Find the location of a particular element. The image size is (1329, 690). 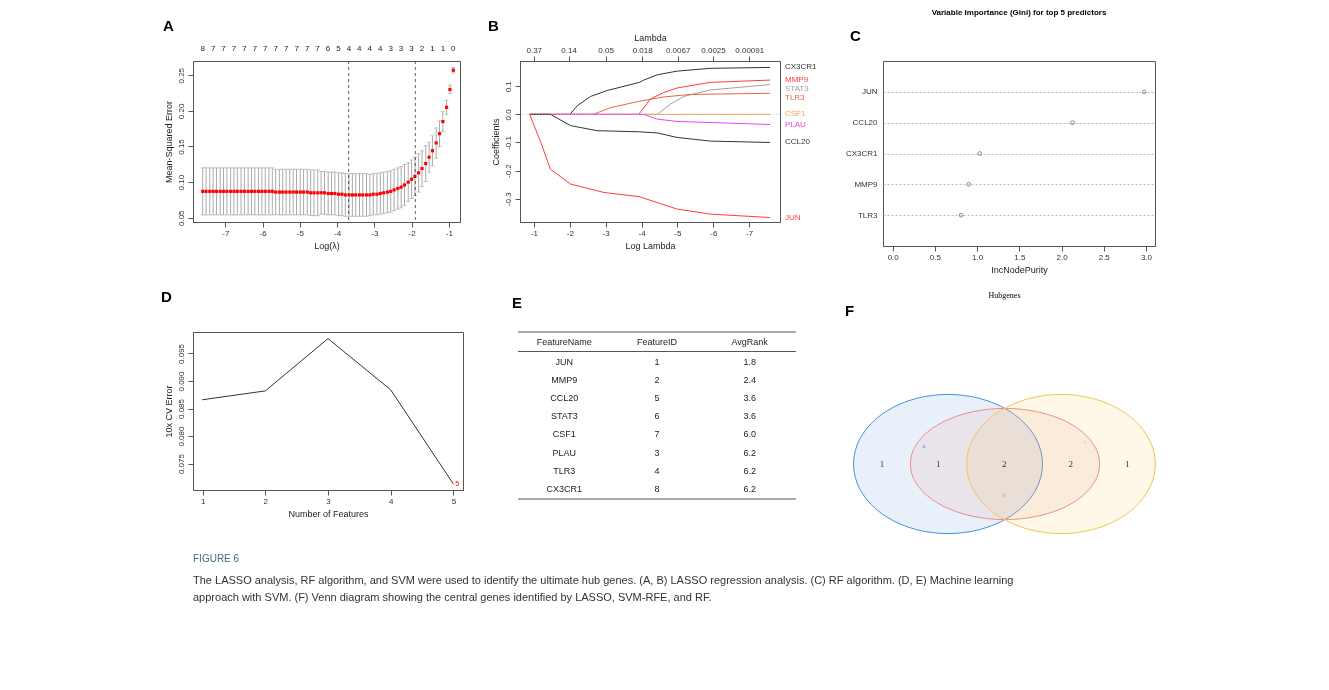

x-tick-label: -1 is located at coordinates (449, 233).